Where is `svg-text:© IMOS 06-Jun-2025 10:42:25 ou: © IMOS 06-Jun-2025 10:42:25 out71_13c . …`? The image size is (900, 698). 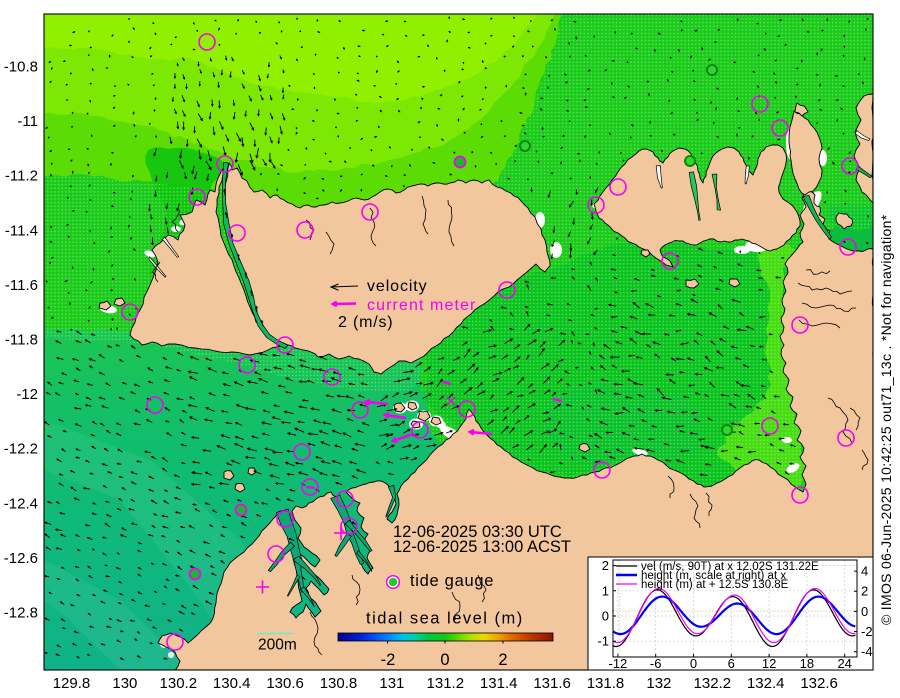
svg-text:© IMOS 06-Jun-2025 10:42:25 ou: © IMOS 06-Jun-2025 10:42:25 out71_13c . … is located at coordinates (886, 419).